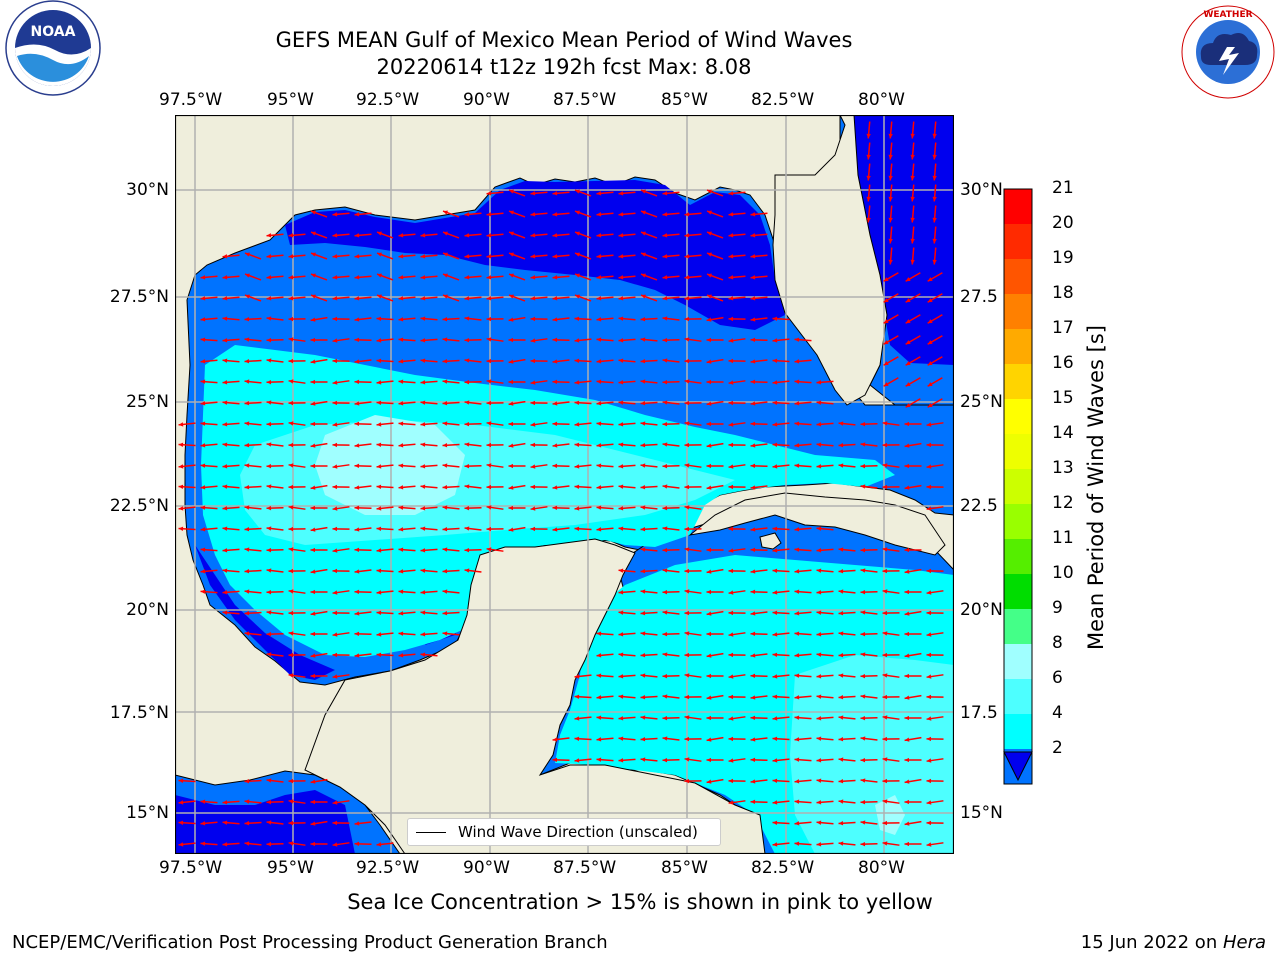 Image resolution: width=1280 pixels, height=960 pixels. I want to click on lat-label-left-6: 17.5°N, so click(139, 713).